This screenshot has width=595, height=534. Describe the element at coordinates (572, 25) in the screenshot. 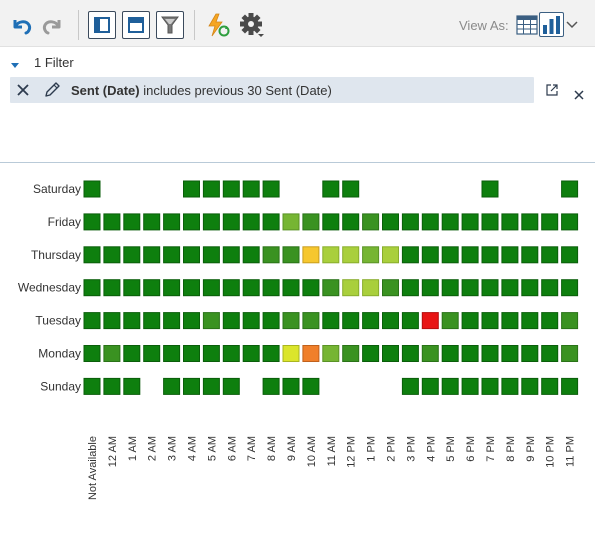

I see `chevron-down-icon` at that location.